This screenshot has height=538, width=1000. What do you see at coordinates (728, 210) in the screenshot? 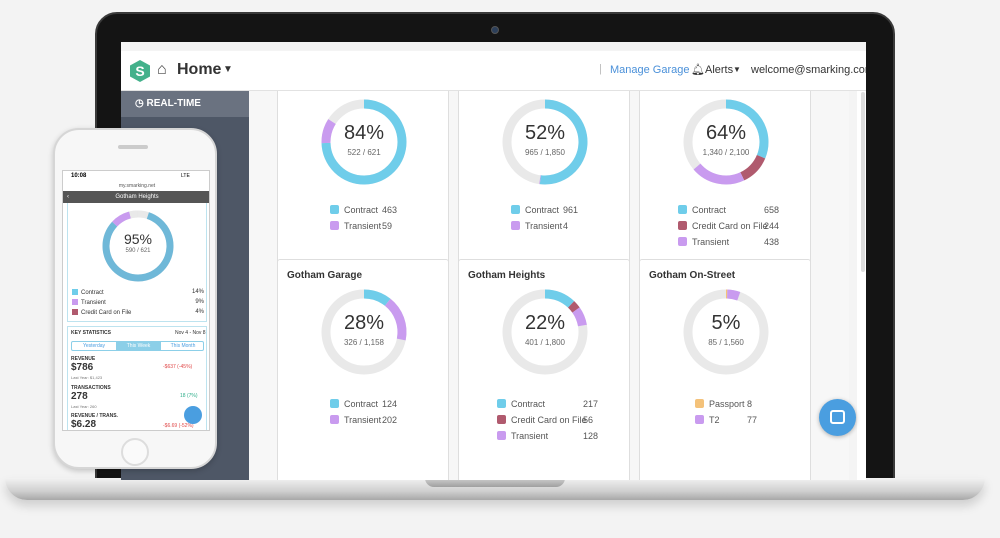
I see `legend-item: Contract 658` at bounding box center [728, 210].